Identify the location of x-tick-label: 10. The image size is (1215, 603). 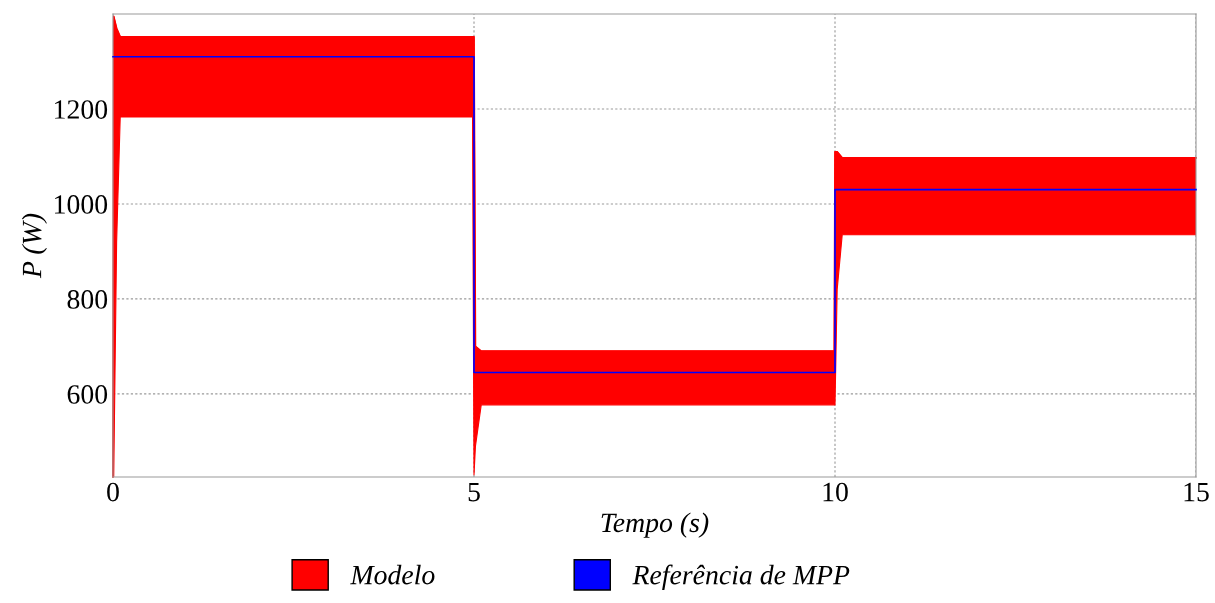
(835, 492).